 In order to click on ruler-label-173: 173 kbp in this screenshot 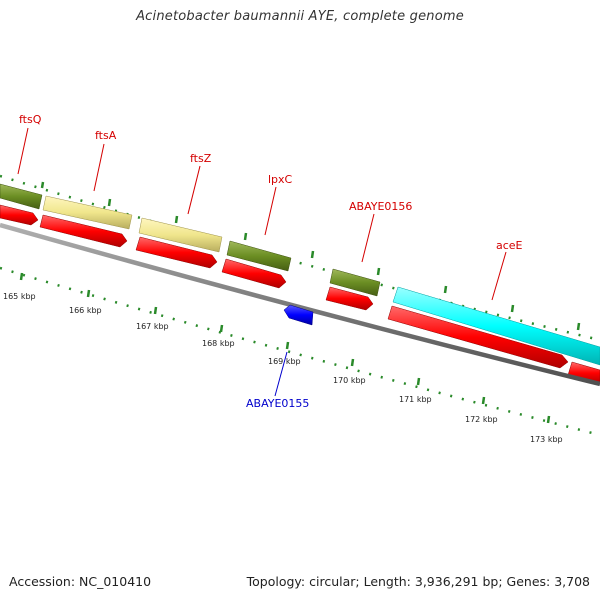, I will do `click(546, 439)`.